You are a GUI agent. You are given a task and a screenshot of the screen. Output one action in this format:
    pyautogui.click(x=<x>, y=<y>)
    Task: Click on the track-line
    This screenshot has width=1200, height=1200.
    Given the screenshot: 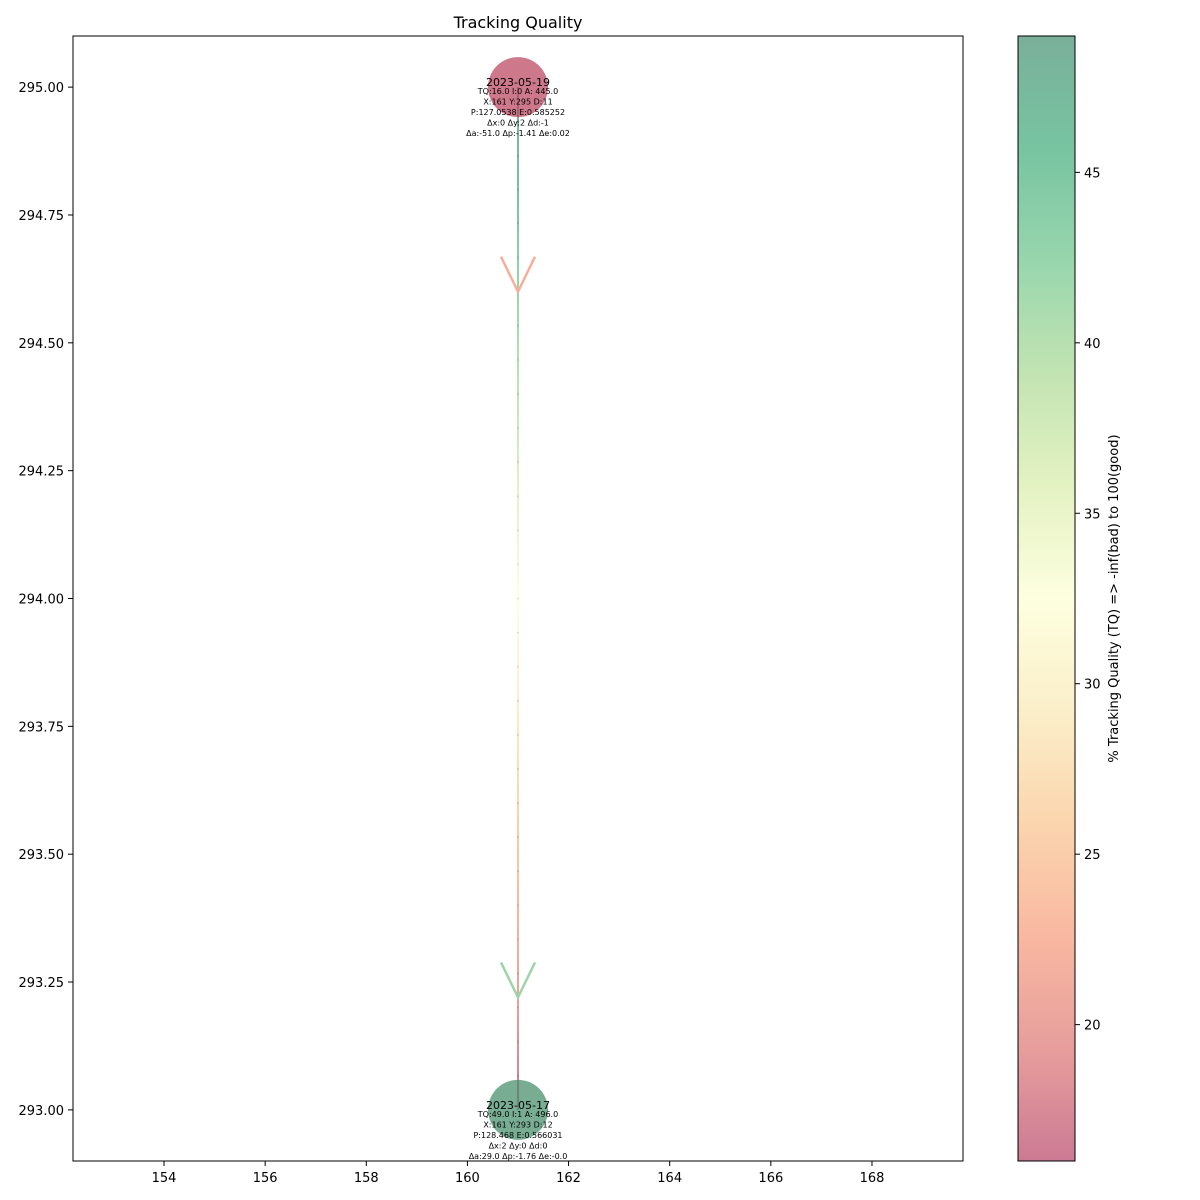 What is the action you would take?
    pyautogui.click(x=518, y=598)
    